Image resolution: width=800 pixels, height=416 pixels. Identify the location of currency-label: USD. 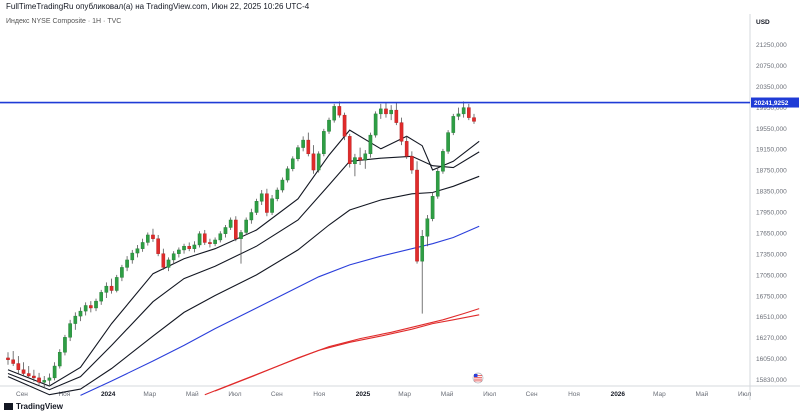
(763, 22).